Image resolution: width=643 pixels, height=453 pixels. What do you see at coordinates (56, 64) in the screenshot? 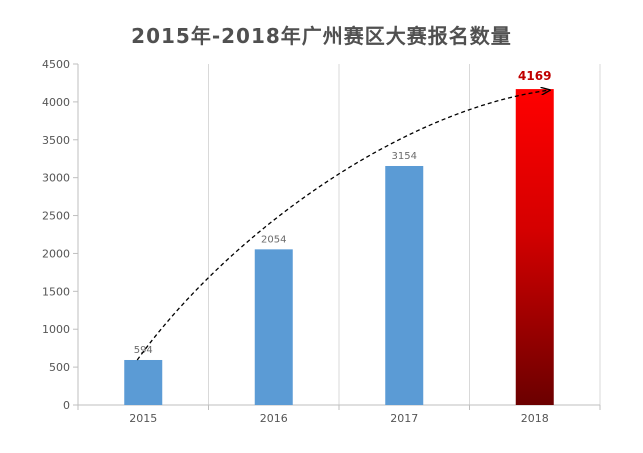
I see `y-tick-label: 4500` at bounding box center [56, 64].